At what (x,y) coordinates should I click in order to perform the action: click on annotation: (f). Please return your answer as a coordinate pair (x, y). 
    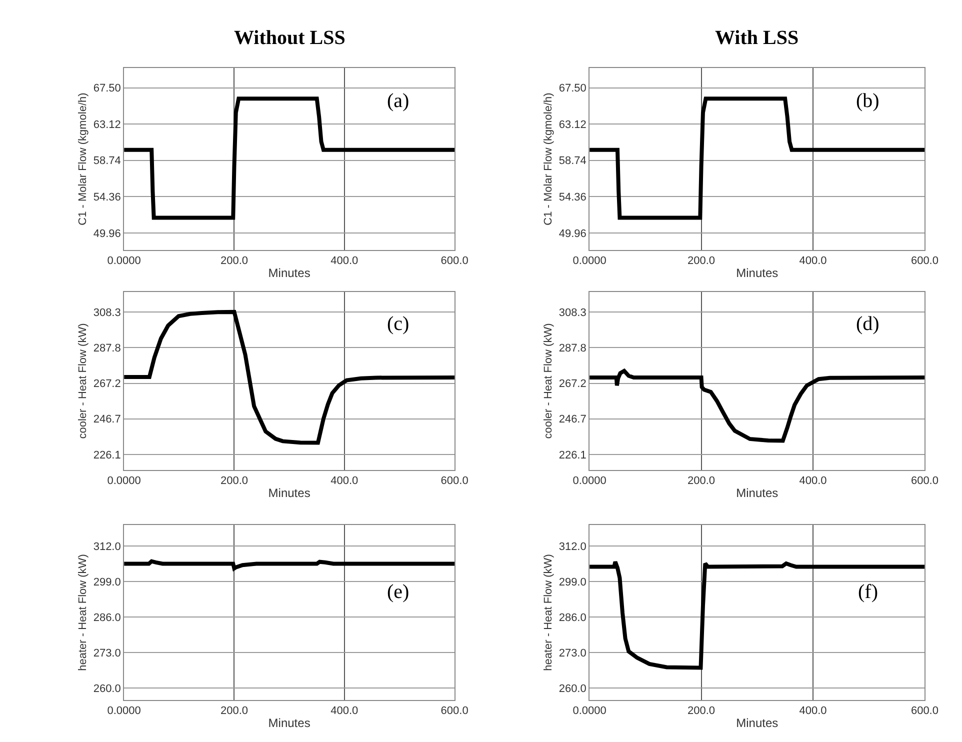
    Looking at the image, I should click on (868, 592).